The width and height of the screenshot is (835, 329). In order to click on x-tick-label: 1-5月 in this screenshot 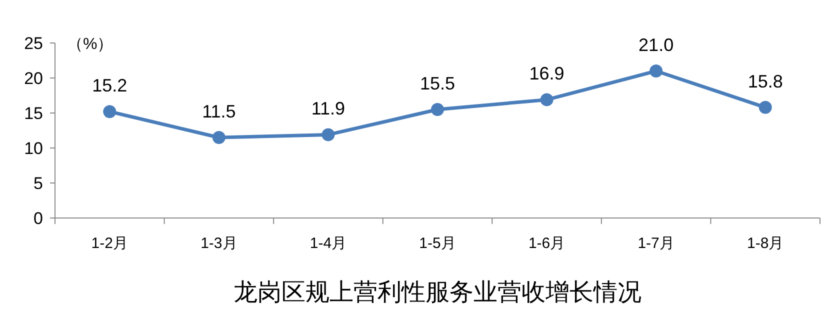, I will do `click(437, 243)`.